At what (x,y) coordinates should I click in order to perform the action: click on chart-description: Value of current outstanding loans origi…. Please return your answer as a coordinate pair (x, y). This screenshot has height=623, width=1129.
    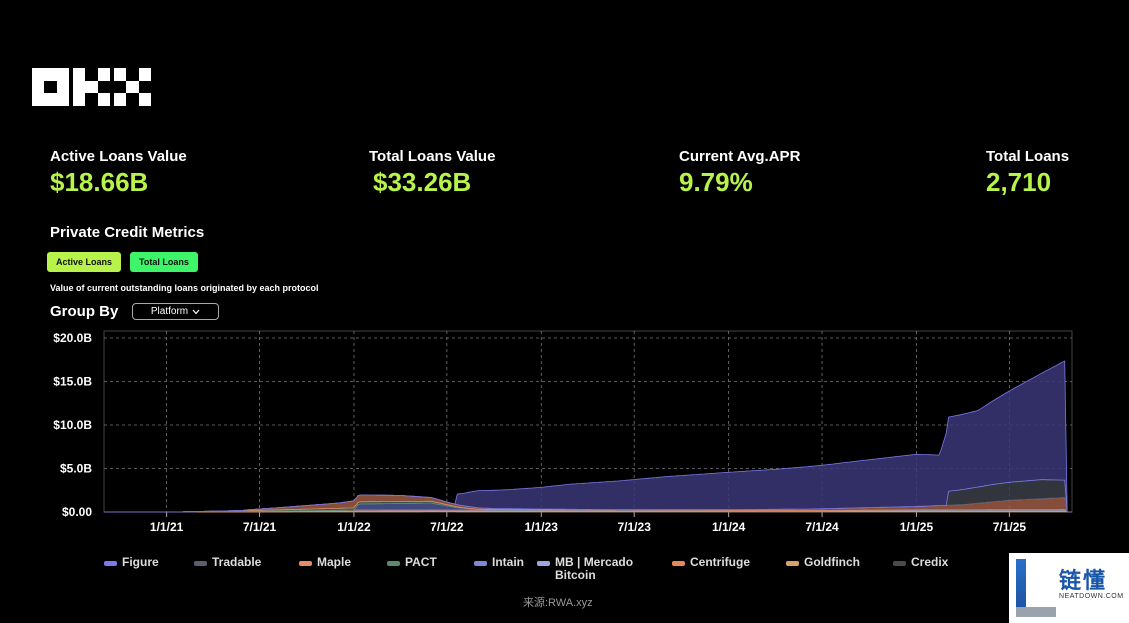
    Looking at the image, I should click on (184, 288).